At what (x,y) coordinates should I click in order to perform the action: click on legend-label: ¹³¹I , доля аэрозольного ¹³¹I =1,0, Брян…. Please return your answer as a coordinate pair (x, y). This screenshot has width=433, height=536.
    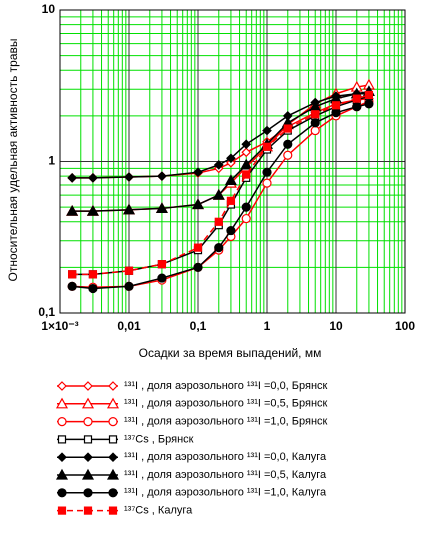
    Looking at the image, I should click on (226, 422).